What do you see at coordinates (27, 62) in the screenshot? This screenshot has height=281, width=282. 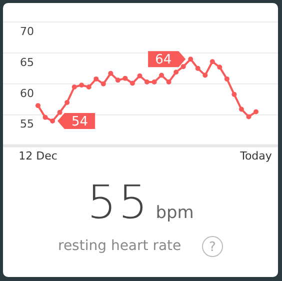 I see `y-tick-label: 65` at bounding box center [27, 62].